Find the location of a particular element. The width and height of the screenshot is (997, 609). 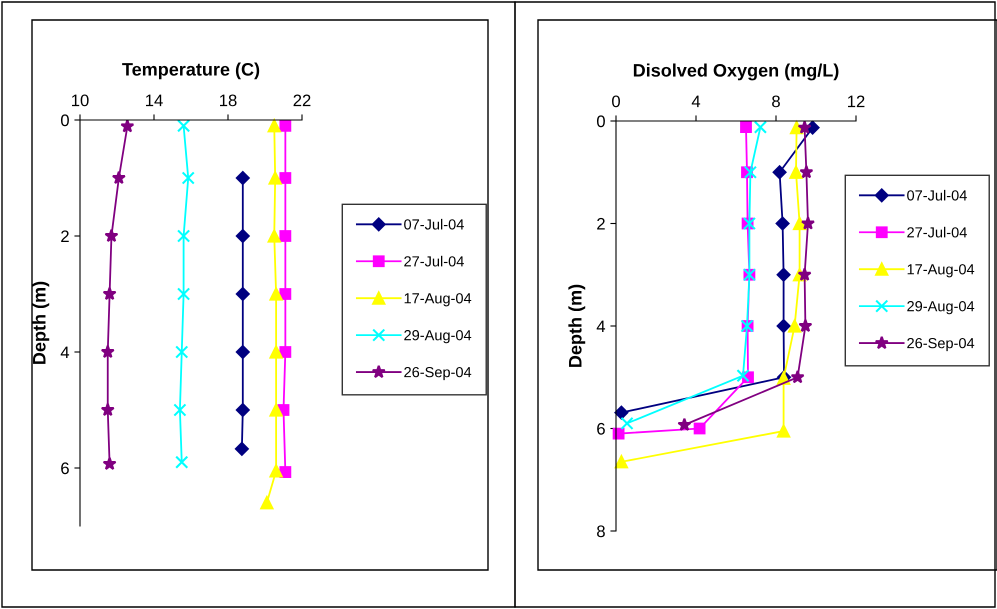

chart-title: Disolved Oxygen (mg/L) is located at coordinates (736, 71).